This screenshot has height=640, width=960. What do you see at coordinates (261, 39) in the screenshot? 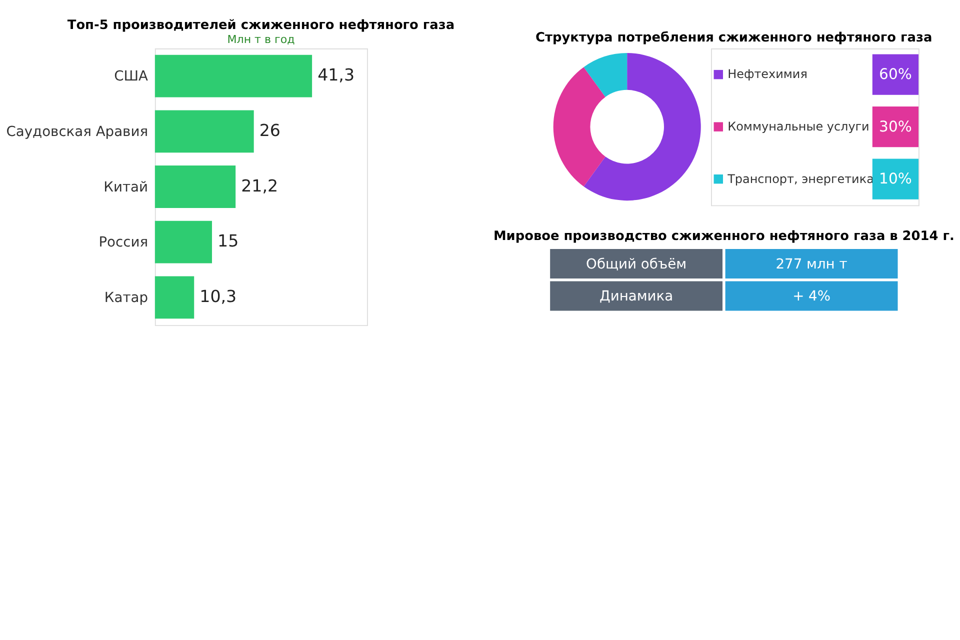
I see `chart-subtitle: Млн т в год` at bounding box center [261, 39].